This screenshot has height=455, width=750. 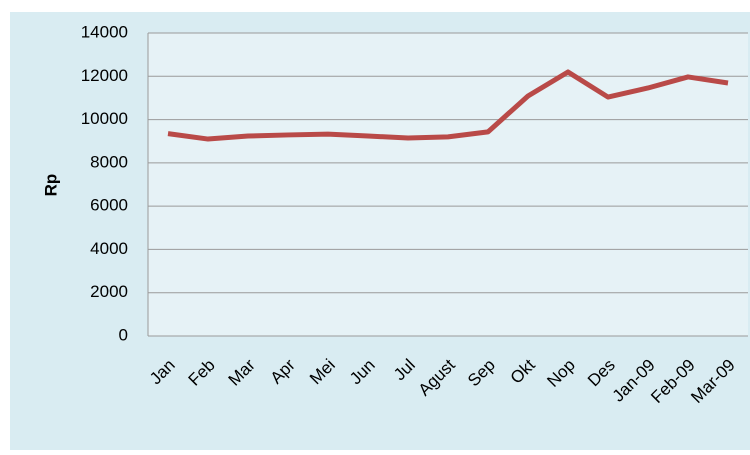 What do you see at coordinates (109, 248) in the screenshot?
I see `y-tick-label: 4000` at bounding box center [109, 248].